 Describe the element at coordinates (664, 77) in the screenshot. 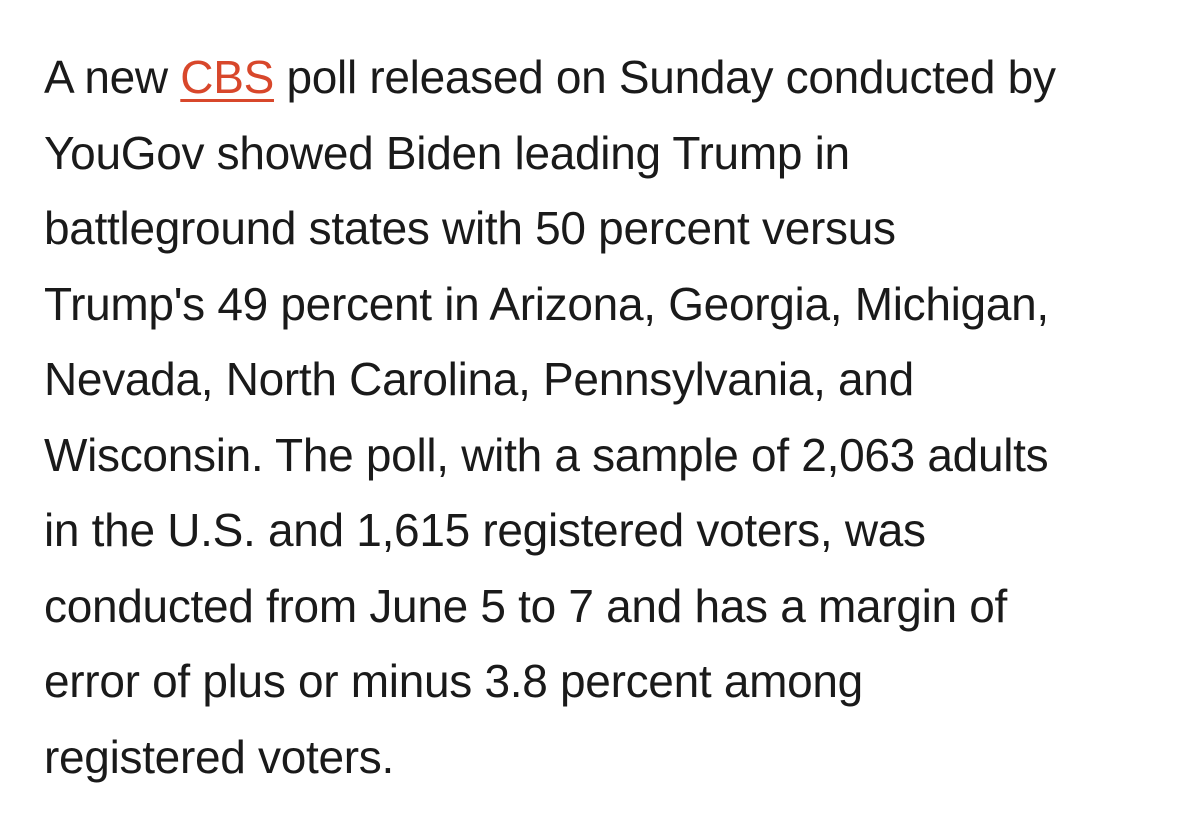

I see `line-1-trail-text: poll released on Sunday conducted by` at that location.